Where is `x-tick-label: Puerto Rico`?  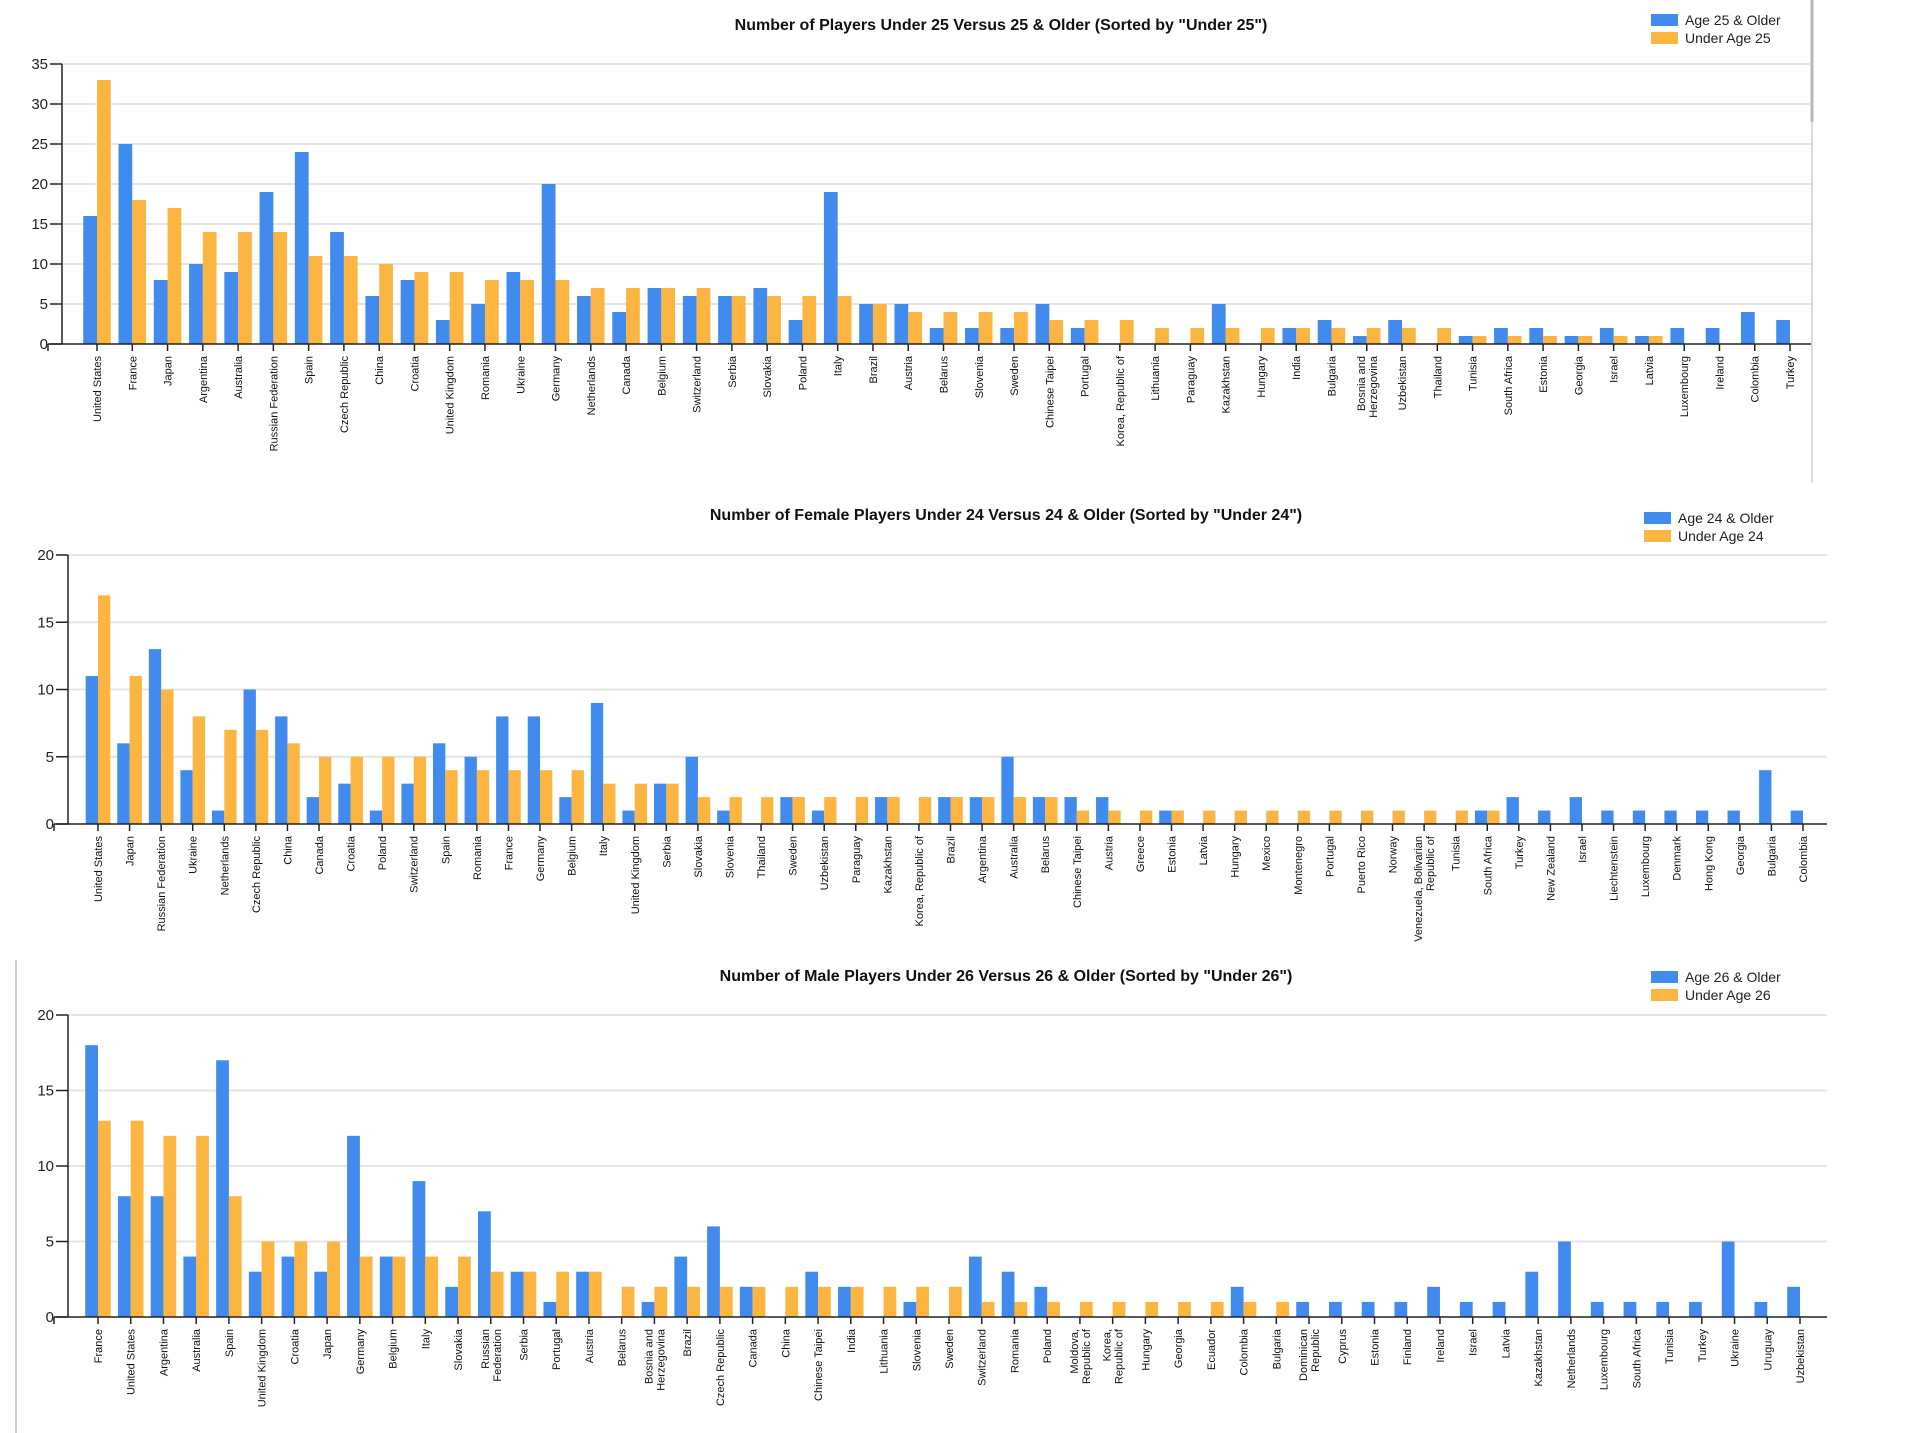
x-tick-label: Puerto Rico is located at coordinates (1362, 864).